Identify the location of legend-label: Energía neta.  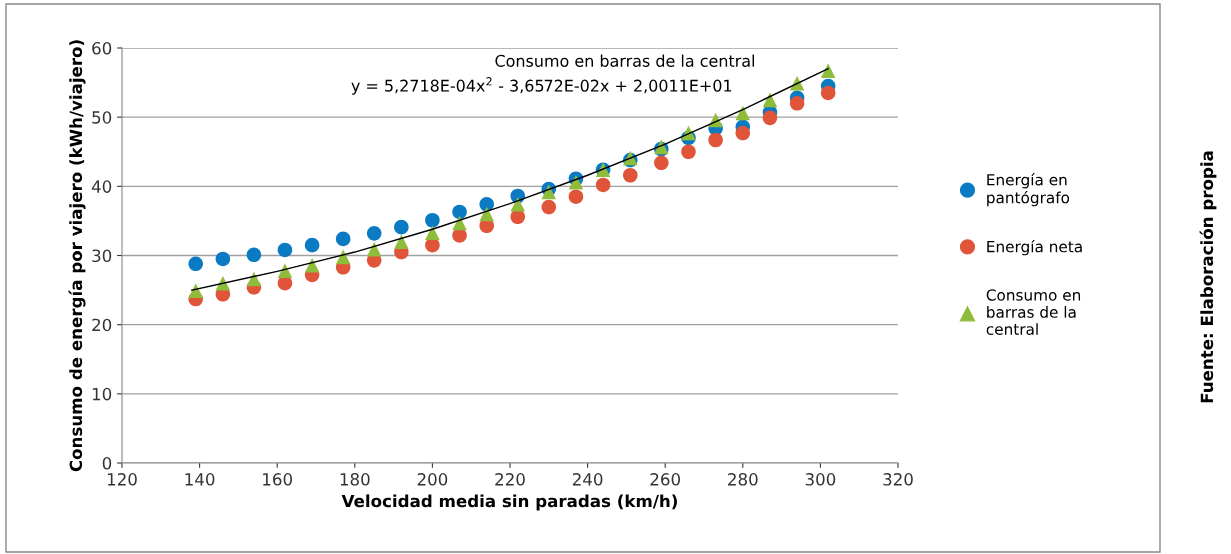
(1034, 247).